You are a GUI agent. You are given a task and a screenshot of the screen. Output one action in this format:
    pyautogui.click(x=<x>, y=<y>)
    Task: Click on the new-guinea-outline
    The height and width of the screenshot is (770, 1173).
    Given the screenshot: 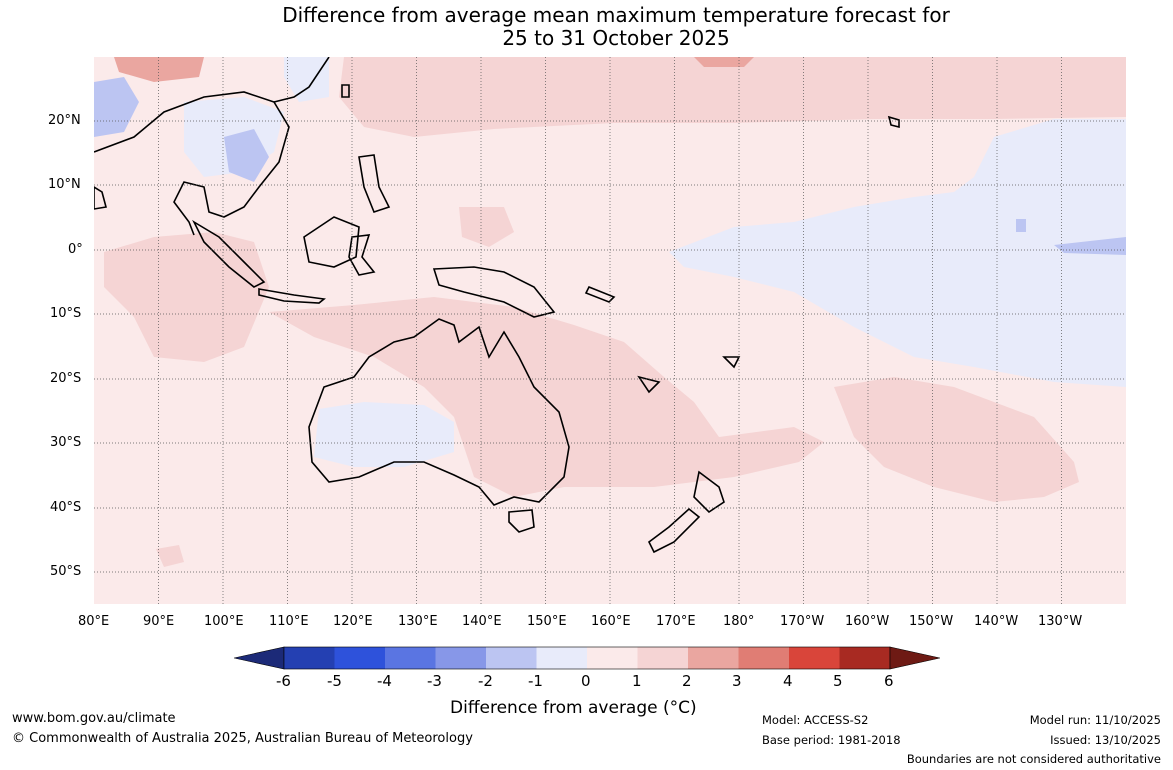 What is the action you would take?
    pyautogui.click(x=494, y=292)
    